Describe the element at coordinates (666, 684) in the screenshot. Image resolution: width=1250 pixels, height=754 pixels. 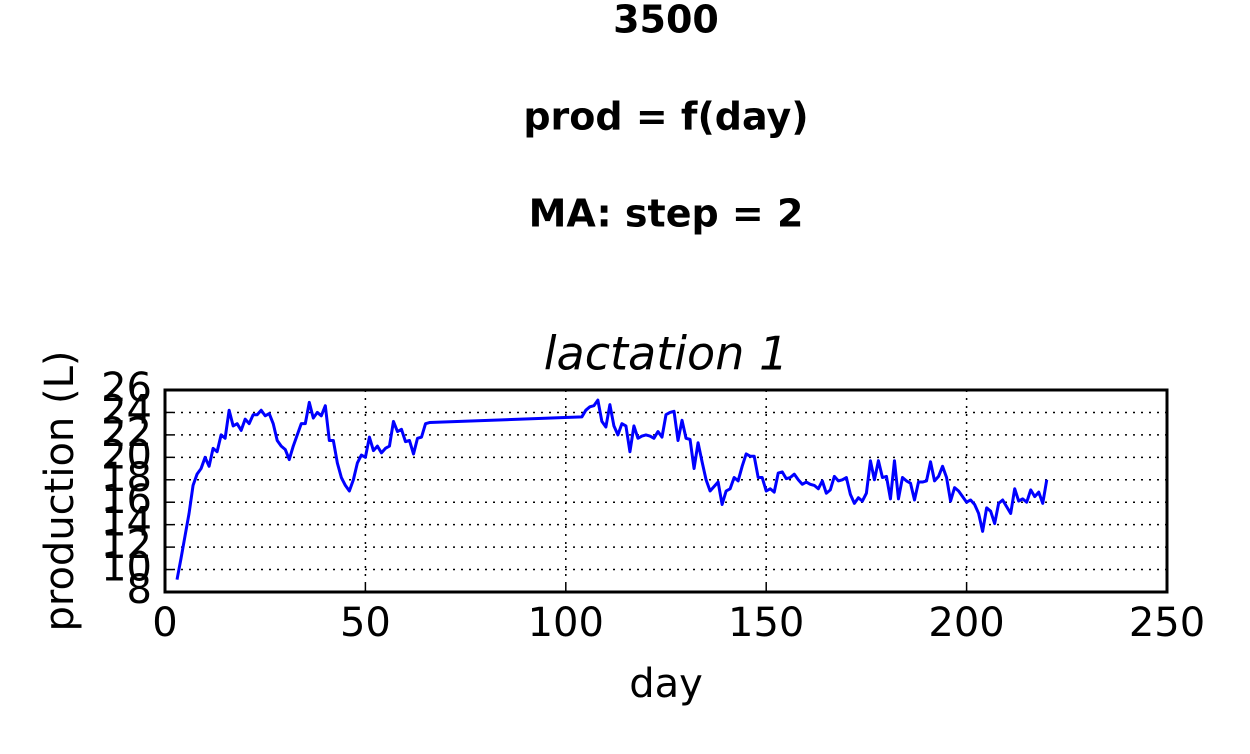
I see `x-axis-label: day` at that location.